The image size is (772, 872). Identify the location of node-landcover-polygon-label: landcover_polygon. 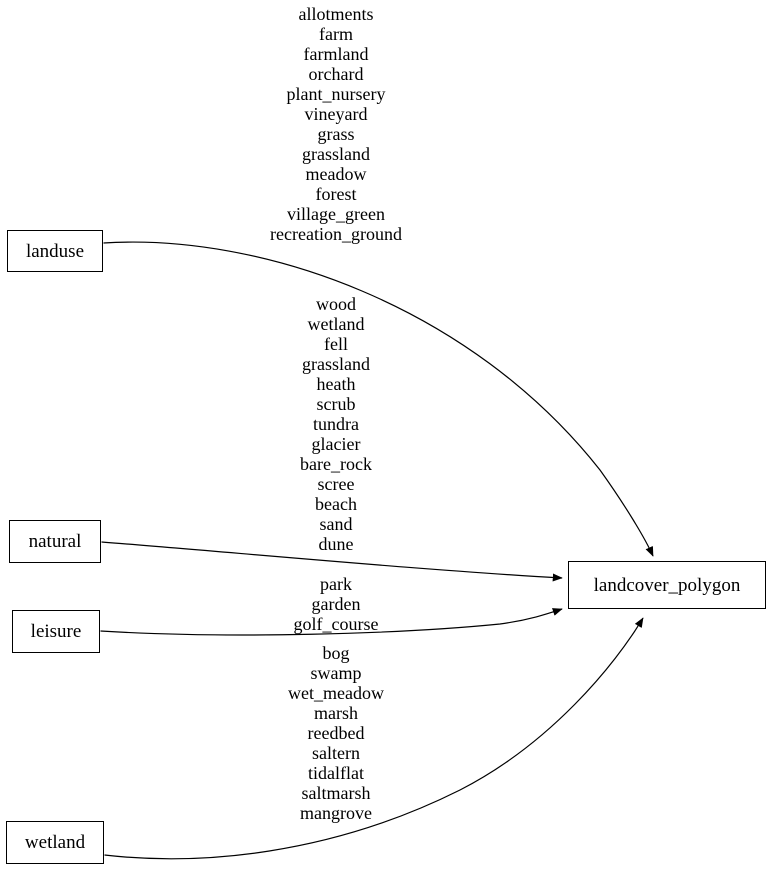
(667, 585).